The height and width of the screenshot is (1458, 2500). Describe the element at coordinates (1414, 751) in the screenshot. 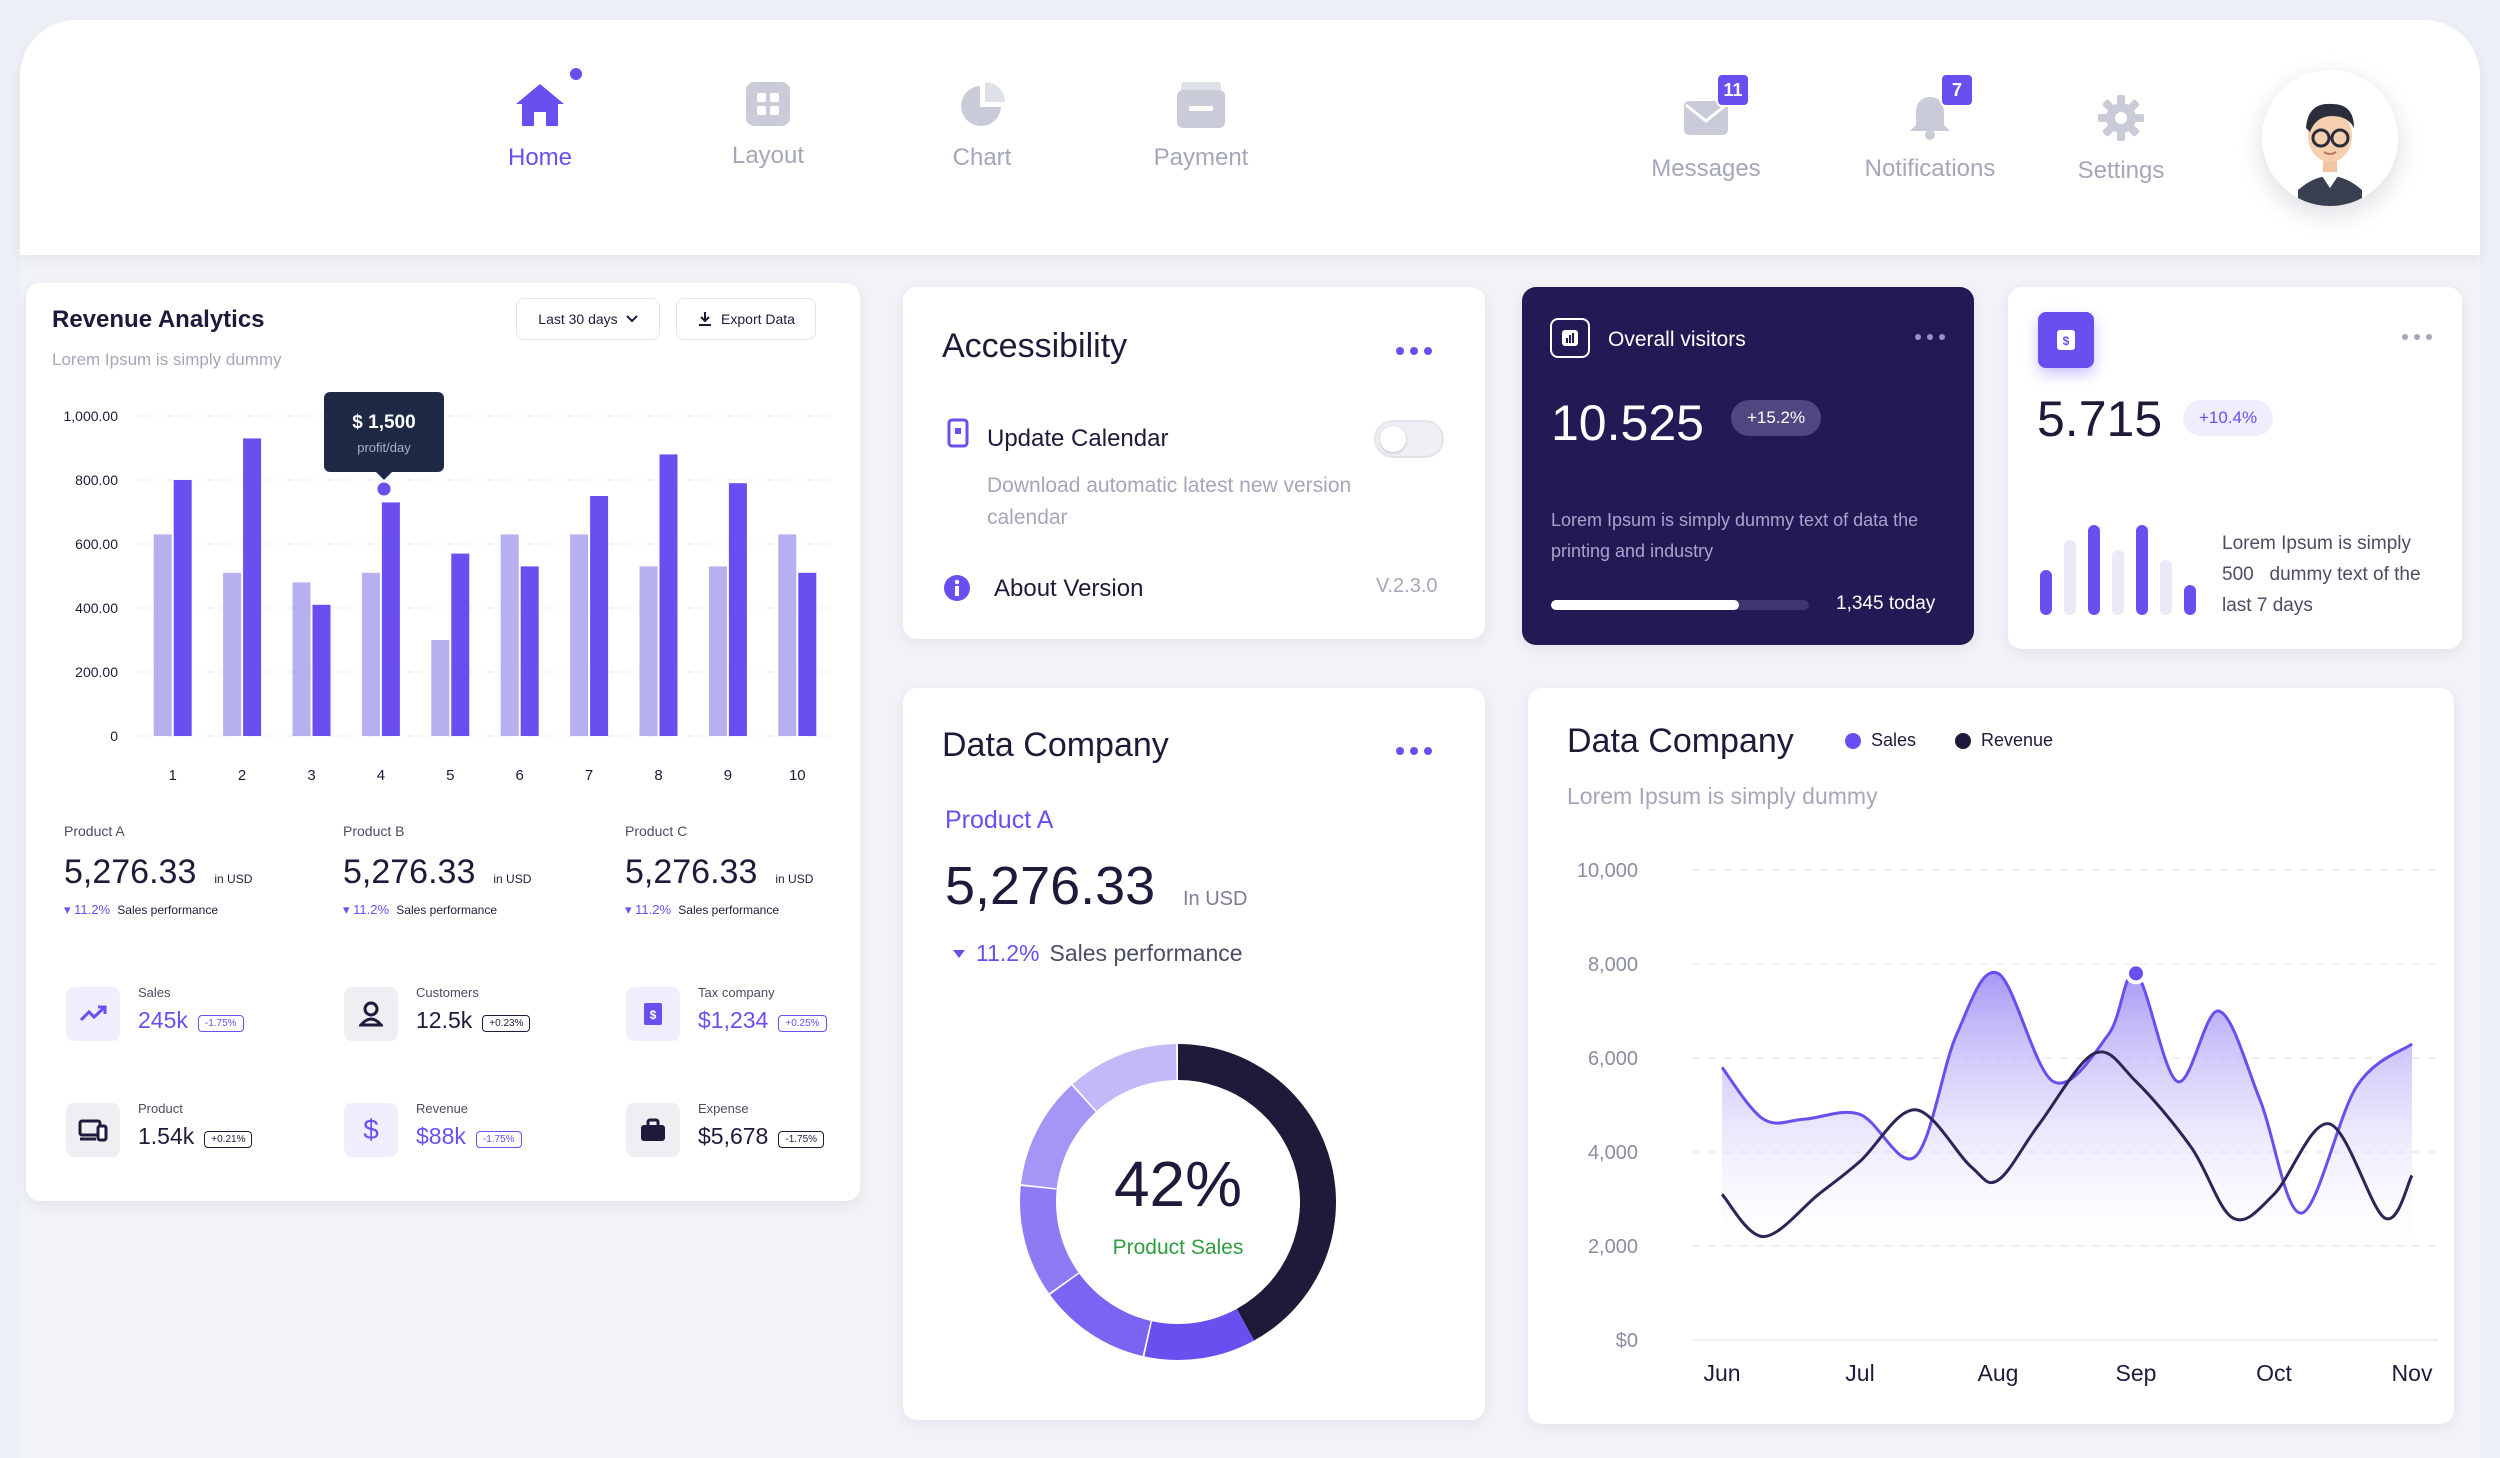

I see `company-more-icon` at that location.